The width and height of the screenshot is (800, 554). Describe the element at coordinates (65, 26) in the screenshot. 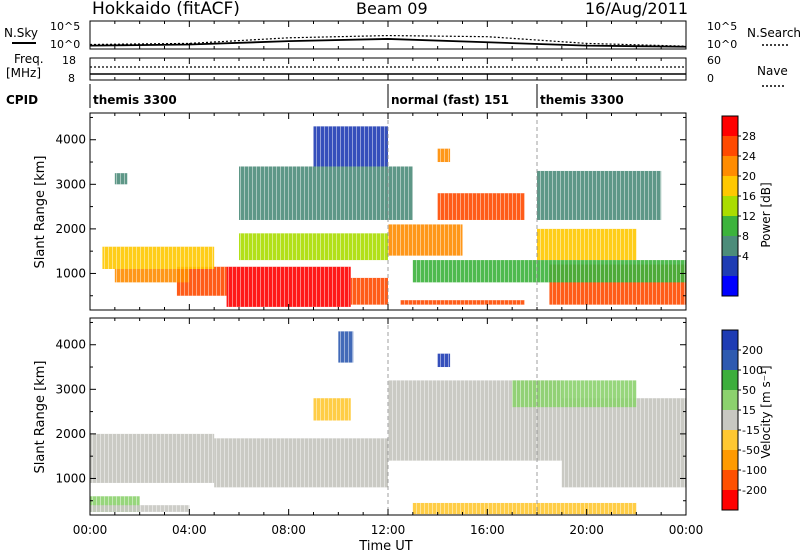

I see `counts-tick-left-top: 10^5` at that location.